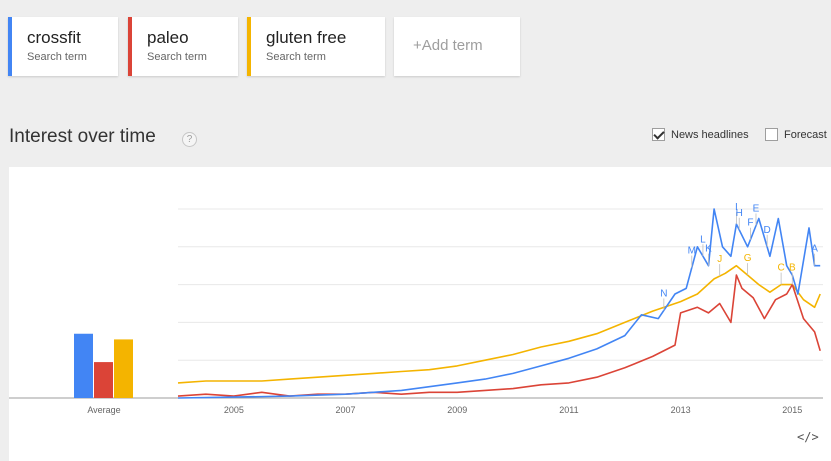 The image size is (831, 461). What do you see at coordinates (750, 223) in the screenshot?
I see `annotation-marker: F` at bounding box center [750, 223].